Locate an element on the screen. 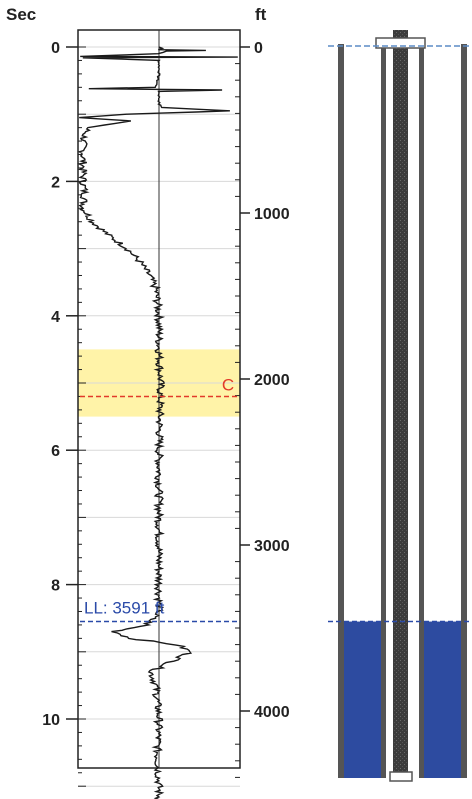  tubing-shoe is located at coordinates (401, 776).